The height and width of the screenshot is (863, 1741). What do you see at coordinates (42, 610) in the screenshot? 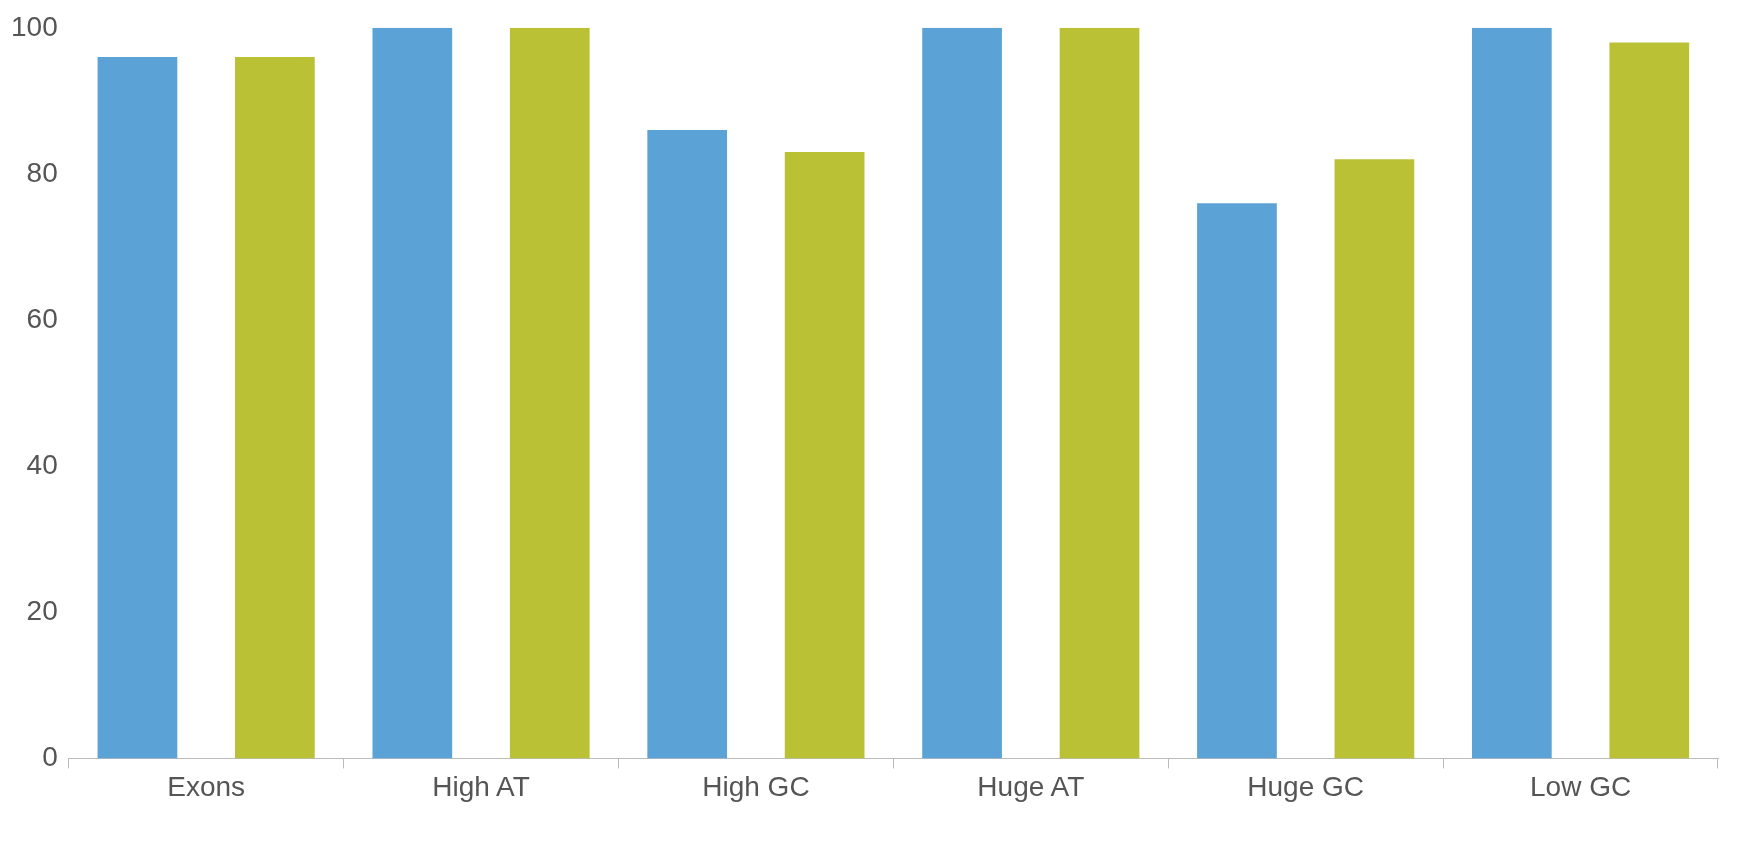
I see `y-tick-label: 20` at bounding box center [42, 610].